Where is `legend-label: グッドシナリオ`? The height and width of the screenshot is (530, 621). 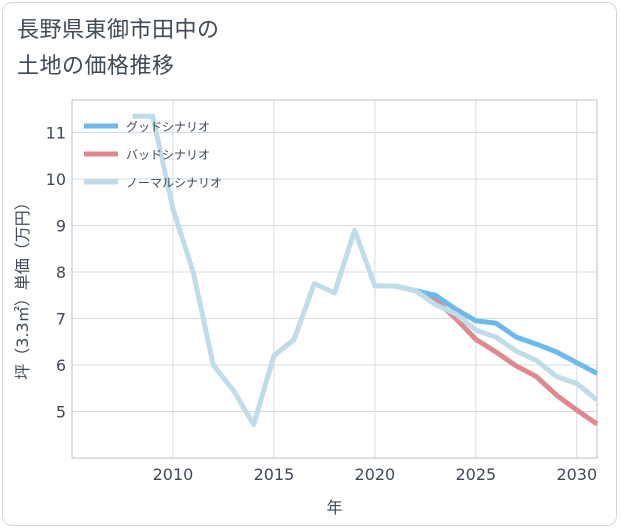 legend-label: グッドシナリオ is located at coordinates (168, 127).